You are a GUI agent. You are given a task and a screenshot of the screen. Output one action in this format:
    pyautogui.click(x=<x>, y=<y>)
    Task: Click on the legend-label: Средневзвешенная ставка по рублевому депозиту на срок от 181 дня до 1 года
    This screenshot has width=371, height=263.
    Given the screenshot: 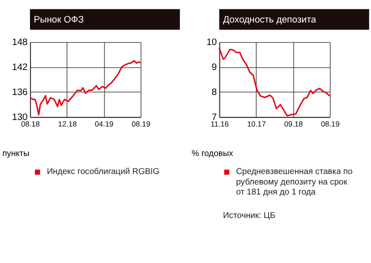 What is the action you would take?
    pyautogui.click(x=294, y=181)
    